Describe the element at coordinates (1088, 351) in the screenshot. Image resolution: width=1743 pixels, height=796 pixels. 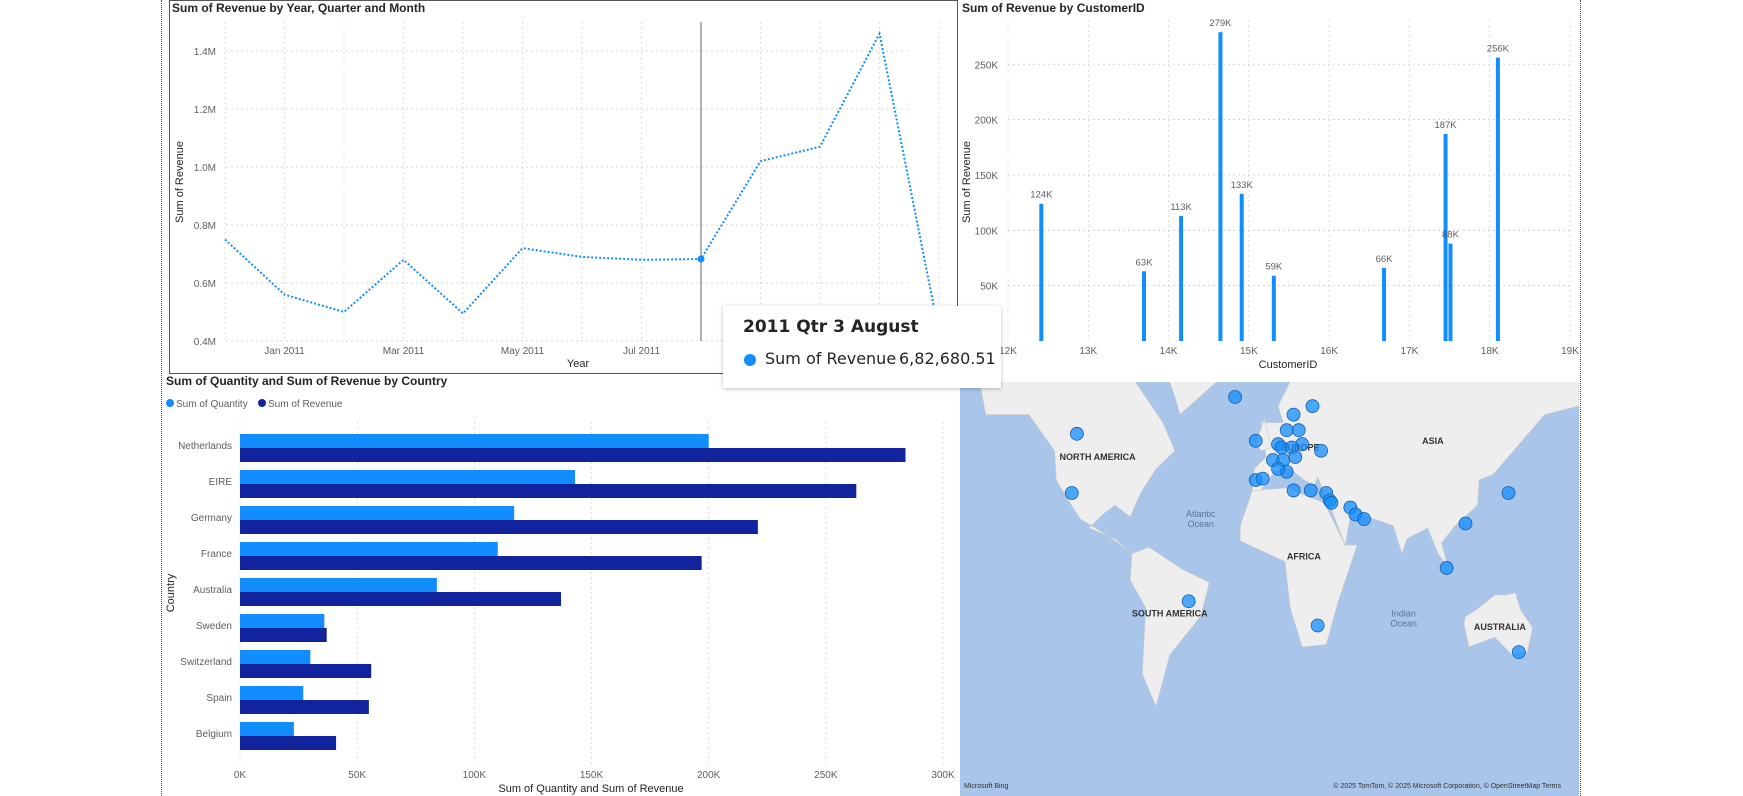
I see `x-tick-label: 13K` at that location.